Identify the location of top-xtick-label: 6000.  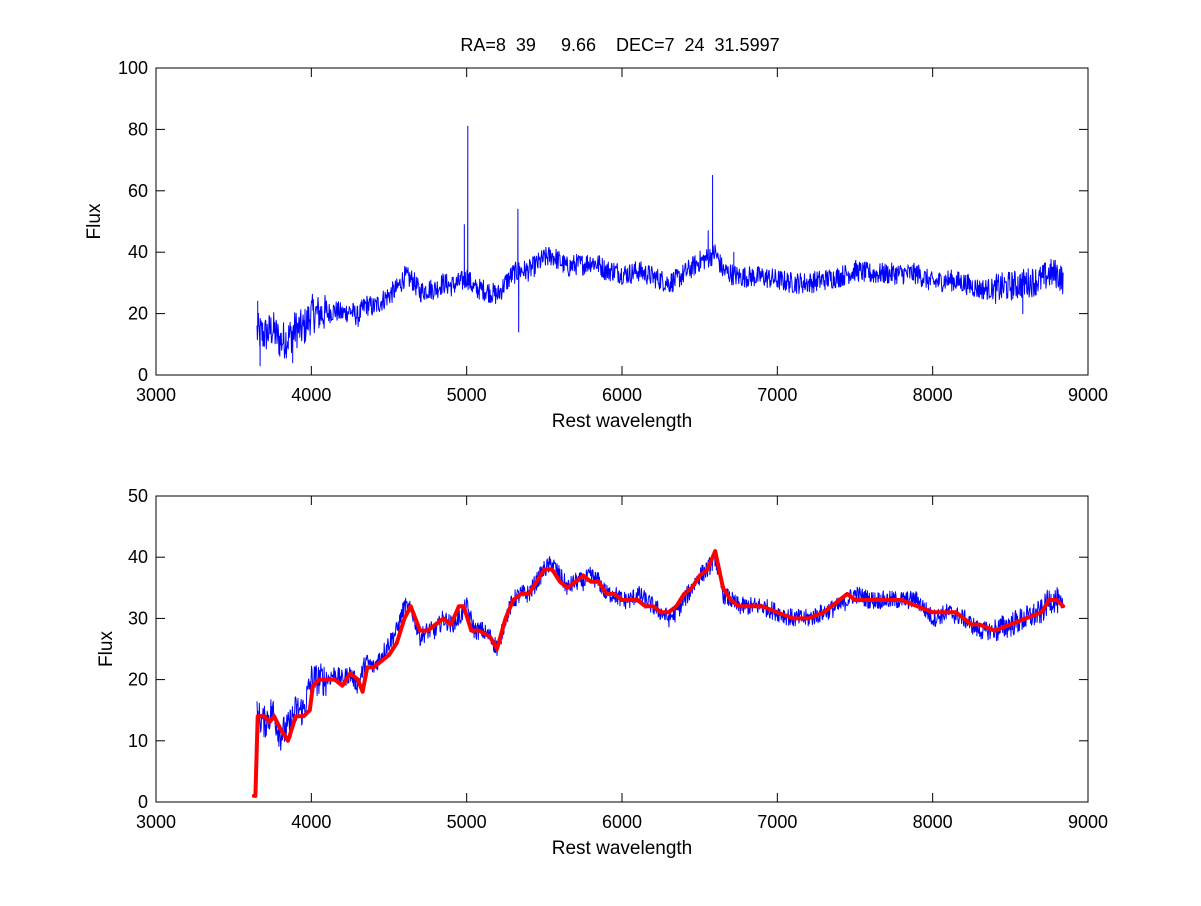
(622, 395).